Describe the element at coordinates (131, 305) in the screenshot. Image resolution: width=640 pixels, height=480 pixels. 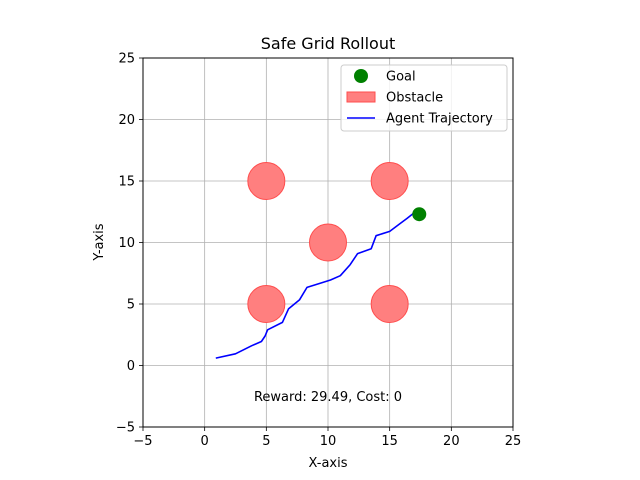
I see `y-tick-label: 5` at that location.